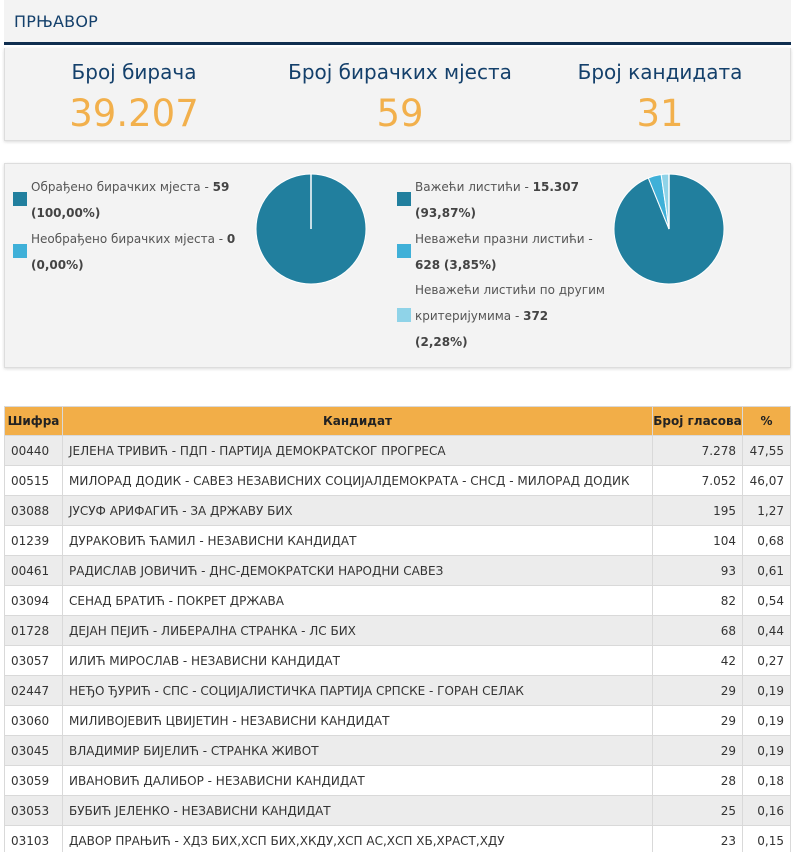 The image size is (795, 852). Describe the element at coordinates (766, 780) in the screenshot. I see `cell-pct: 0,18` at that location.